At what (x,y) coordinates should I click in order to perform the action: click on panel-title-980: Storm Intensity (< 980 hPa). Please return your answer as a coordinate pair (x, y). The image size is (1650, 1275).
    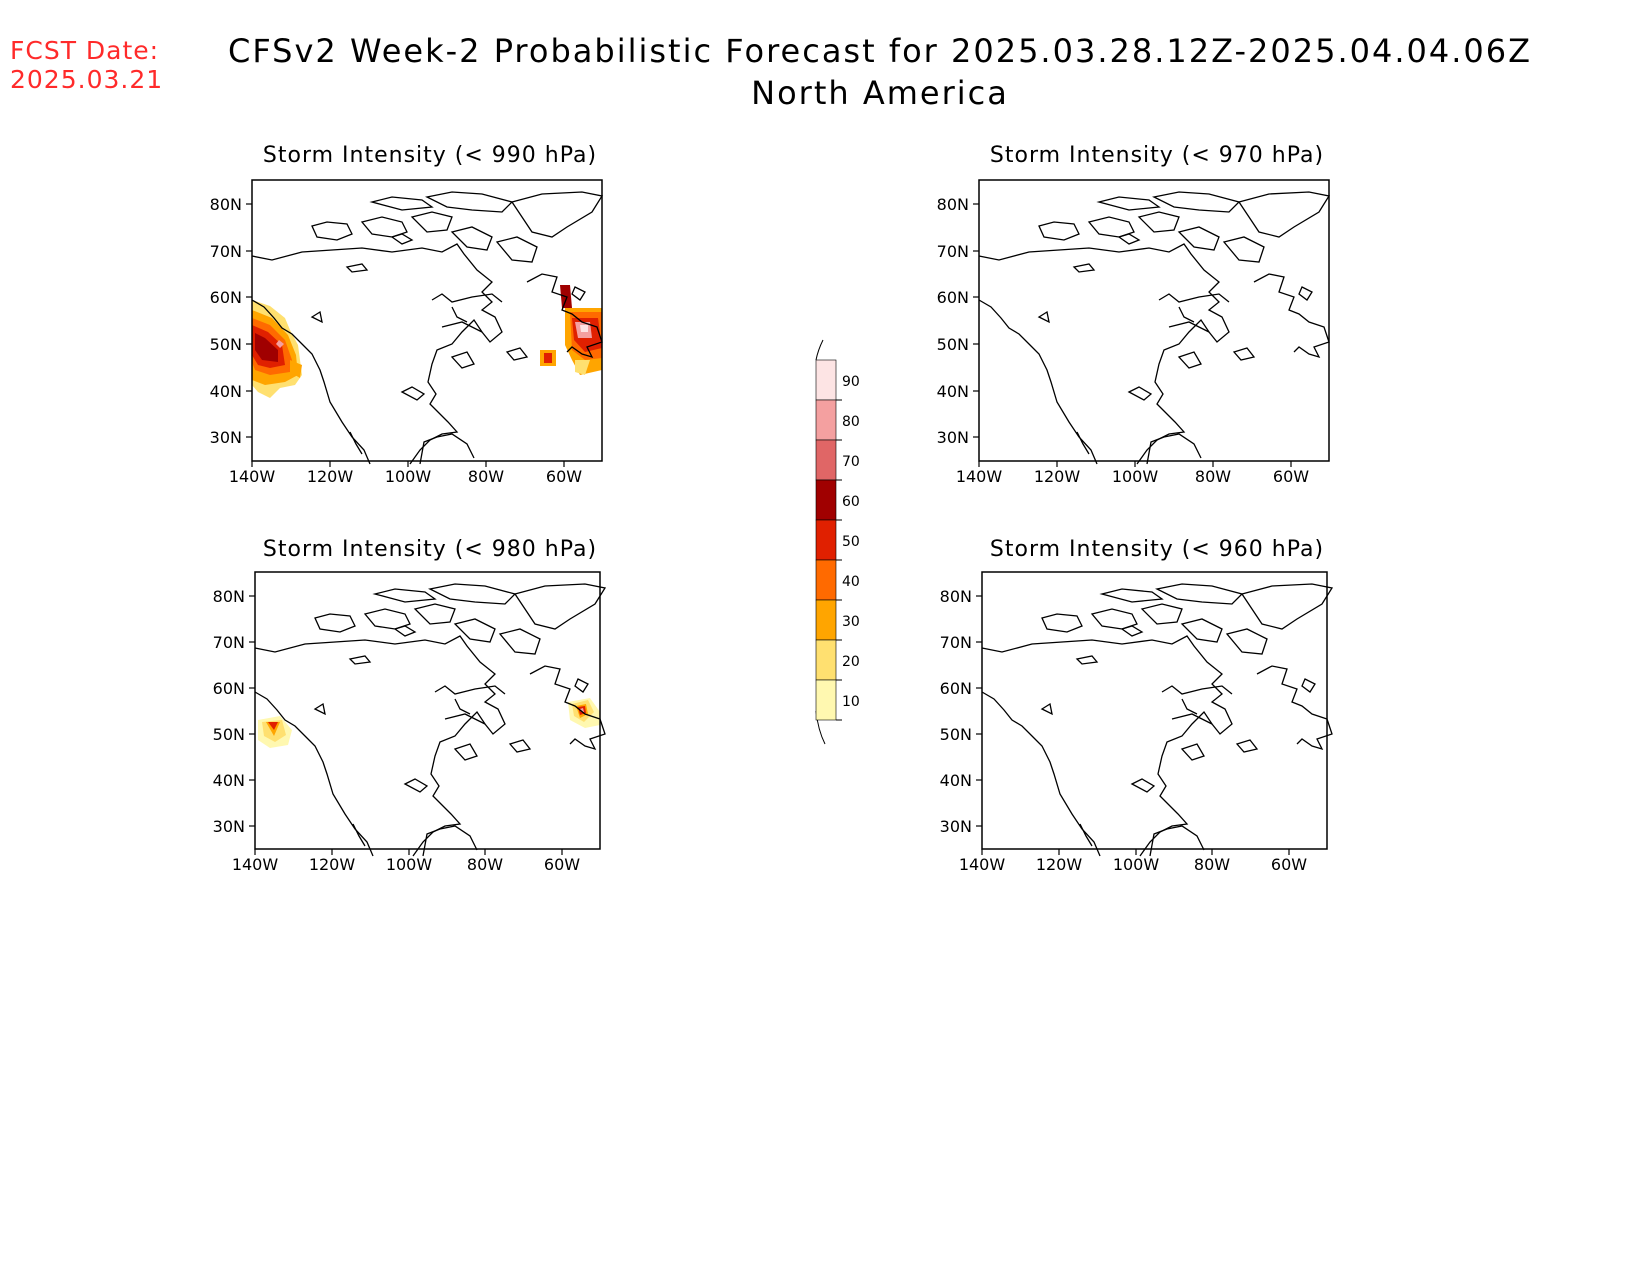
    Looking at the image, I should click on (430, 549).